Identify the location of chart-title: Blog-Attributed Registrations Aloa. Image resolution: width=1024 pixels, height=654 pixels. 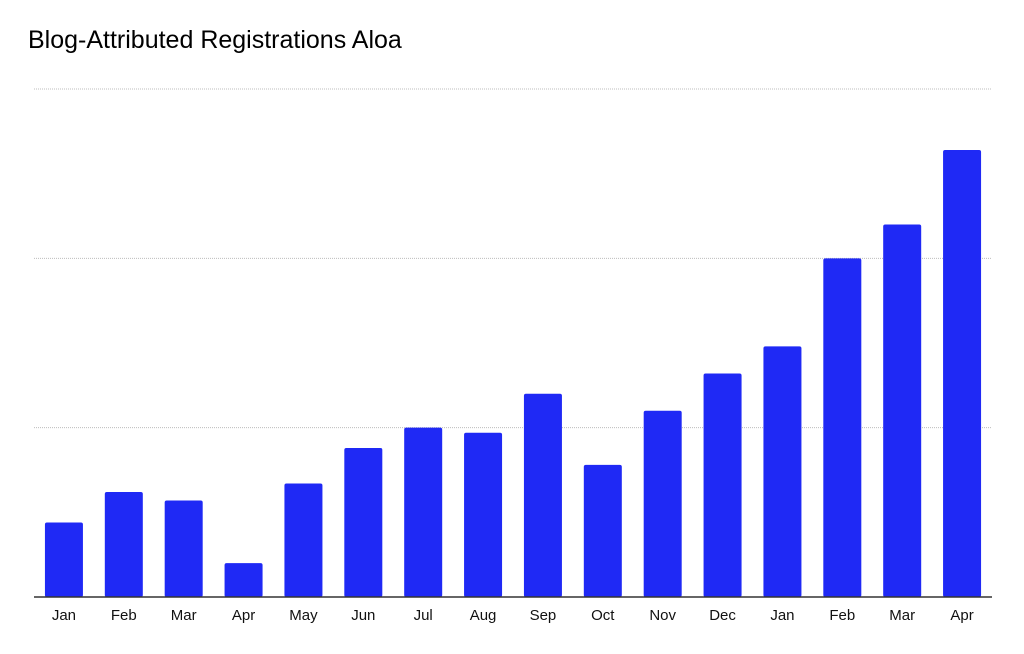
(215, 40).